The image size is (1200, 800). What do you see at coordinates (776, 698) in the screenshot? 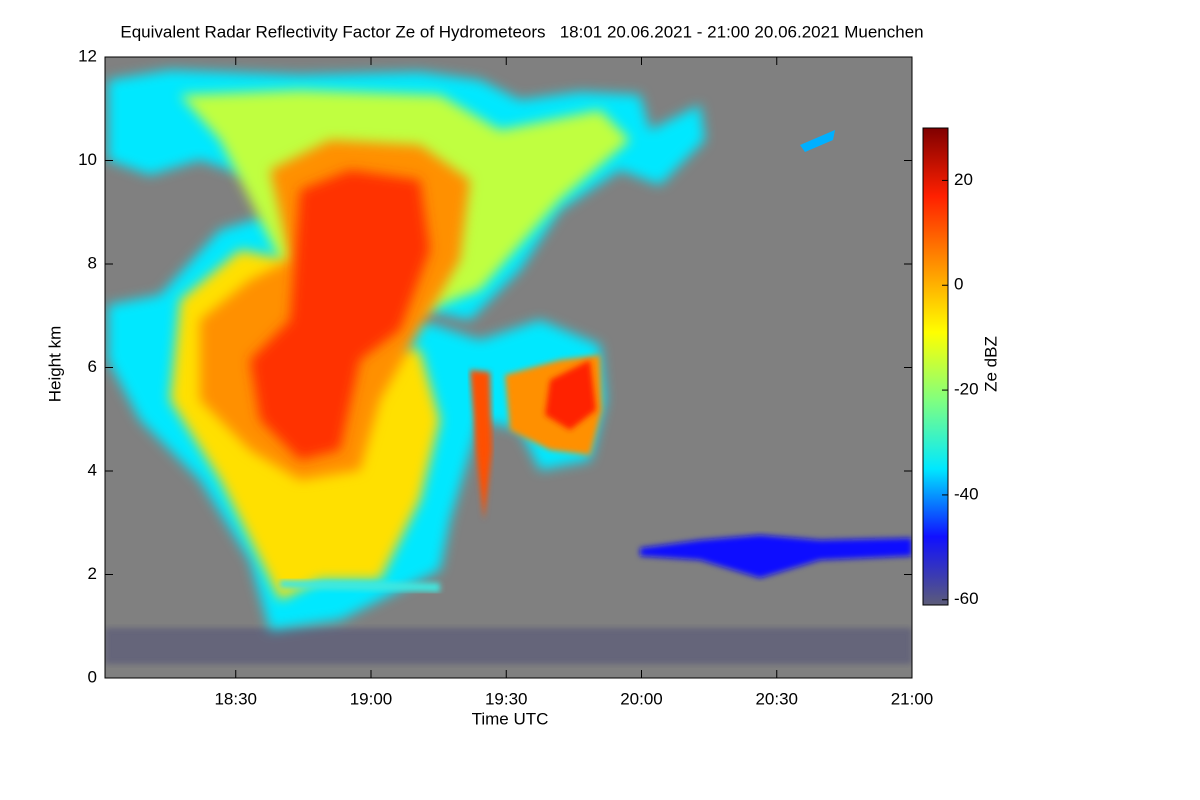
I see `x-tick-label: 20:30` at bounding box center [776, 698].